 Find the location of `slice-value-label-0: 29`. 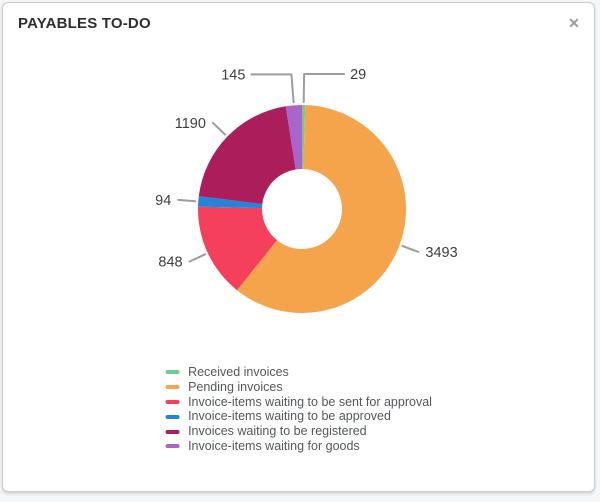

slice-value-label-0: 29 is located at coordinates (358, 75).